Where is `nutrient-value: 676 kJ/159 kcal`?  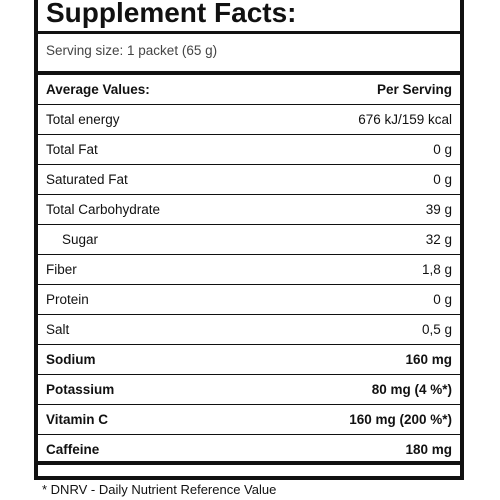 nutrient-value: 676 kJ/159 kcal is located at coordinates (405, 119).